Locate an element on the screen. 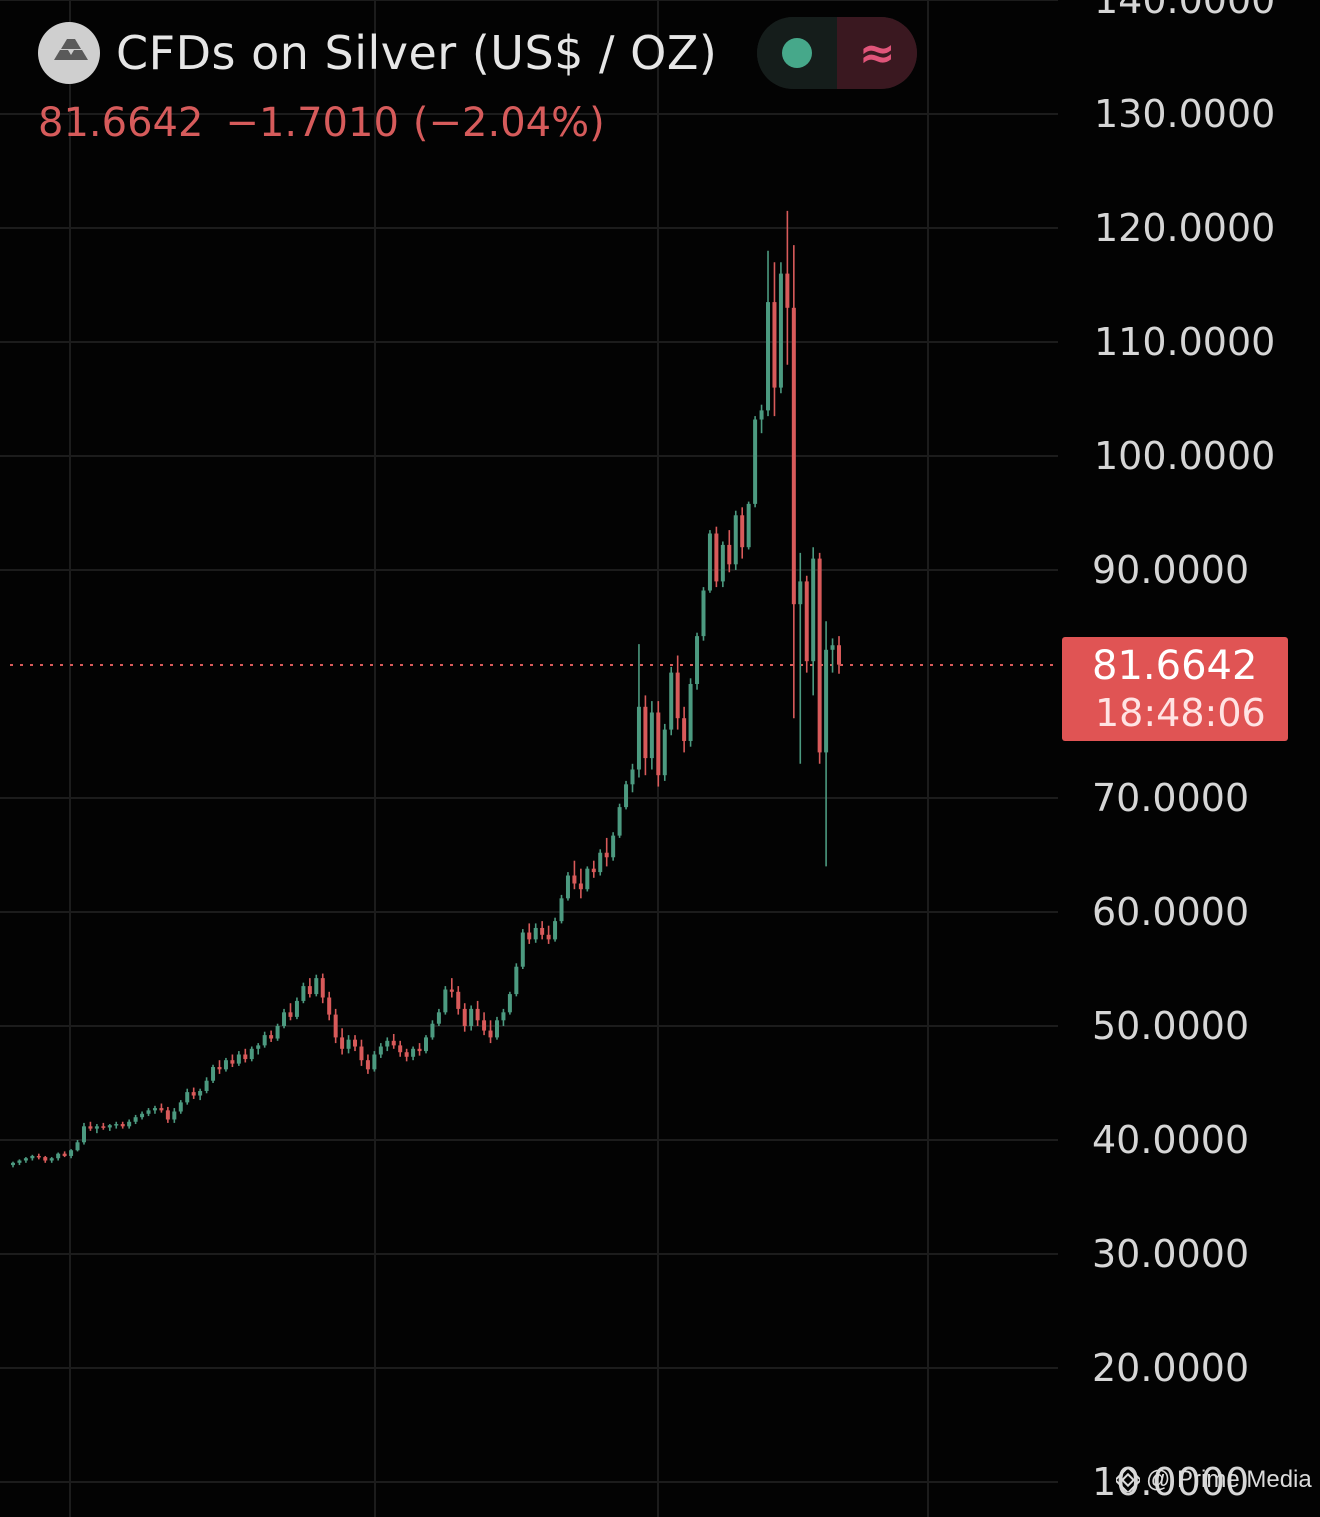 The height and width of the screenshot is (1517, 1320). y-tick-label: 110.0000 is located at coordinates (1184, 342).